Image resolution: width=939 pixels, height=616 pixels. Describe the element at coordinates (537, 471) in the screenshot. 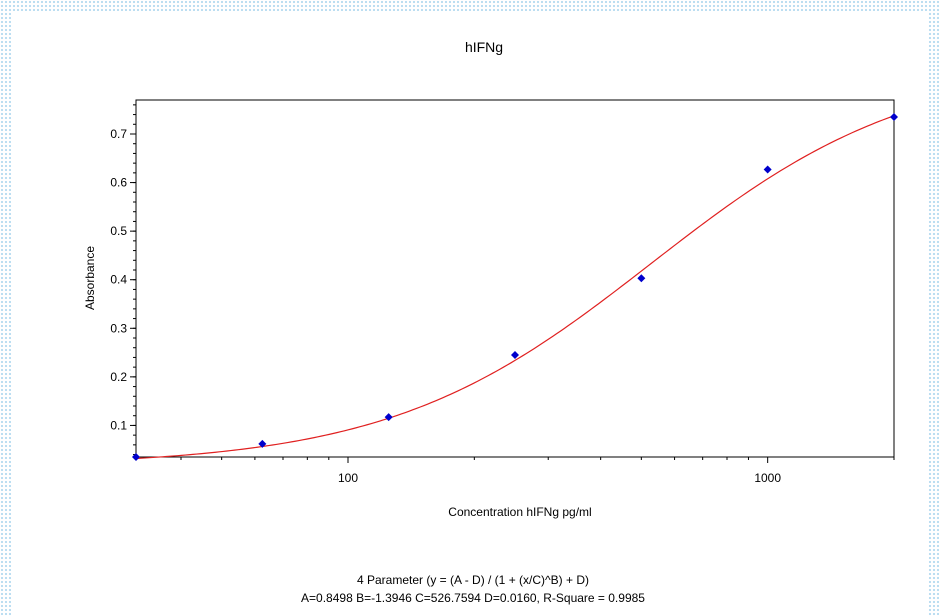

I see `x-axis: 100 1000` at that location.